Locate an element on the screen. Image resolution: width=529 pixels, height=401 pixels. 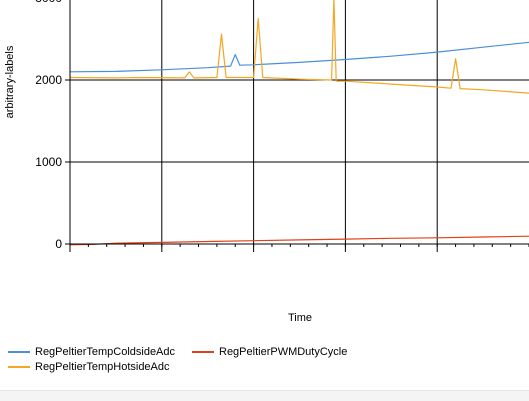
legend-label: RegPeltierPWMDutyCycle is located at coordinates (283, 352).